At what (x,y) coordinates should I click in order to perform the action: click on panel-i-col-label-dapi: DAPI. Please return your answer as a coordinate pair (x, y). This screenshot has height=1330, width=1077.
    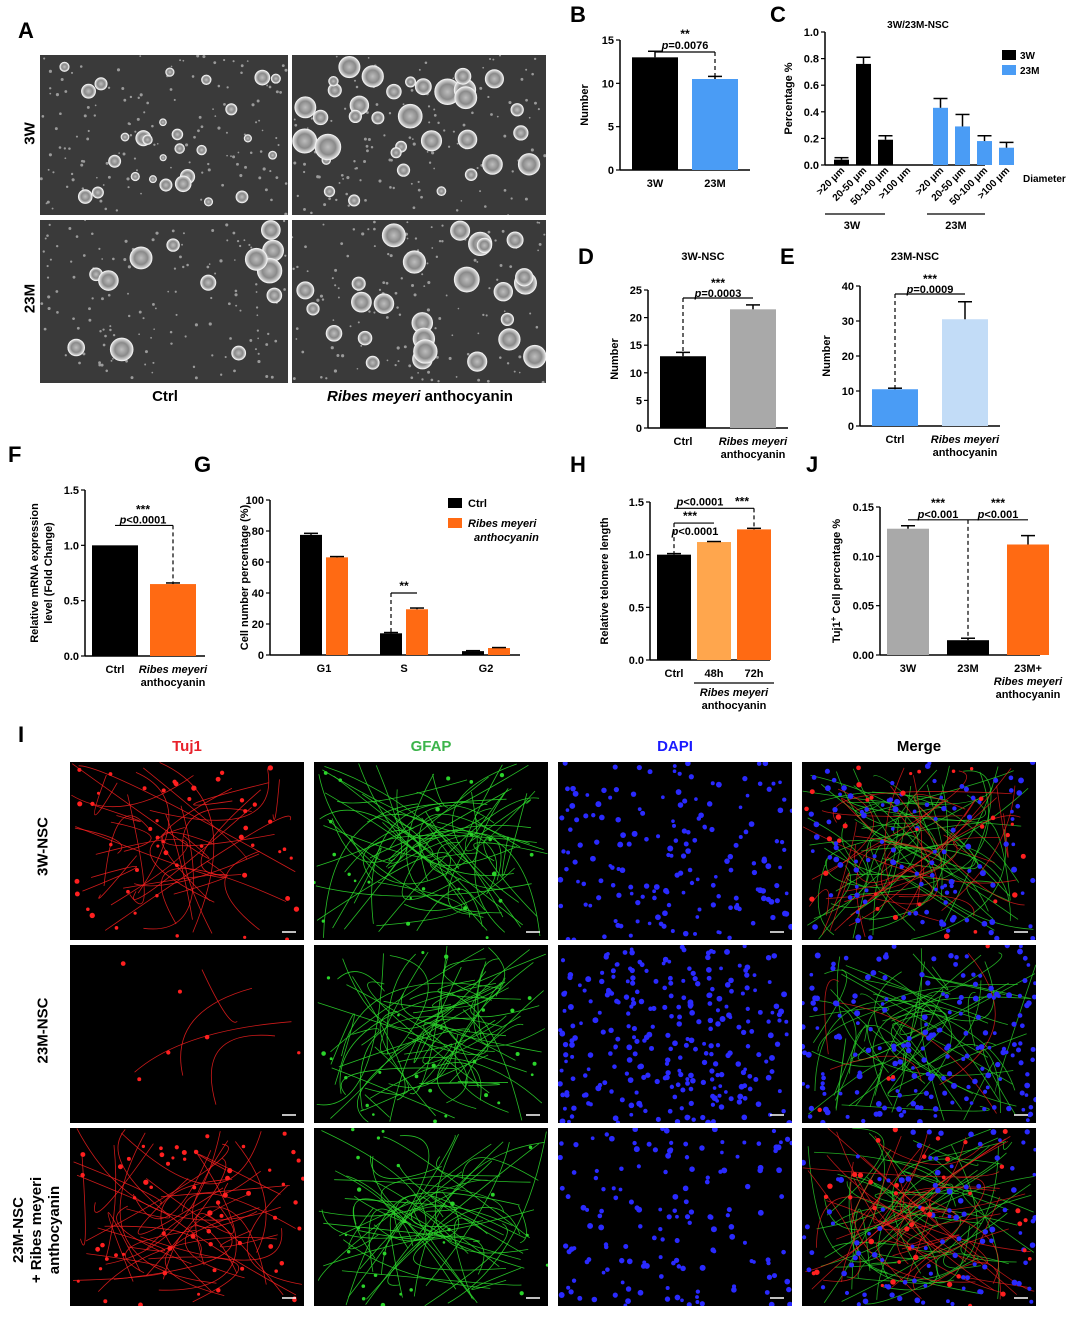
    Looking at the image, I should click on (675, 746).